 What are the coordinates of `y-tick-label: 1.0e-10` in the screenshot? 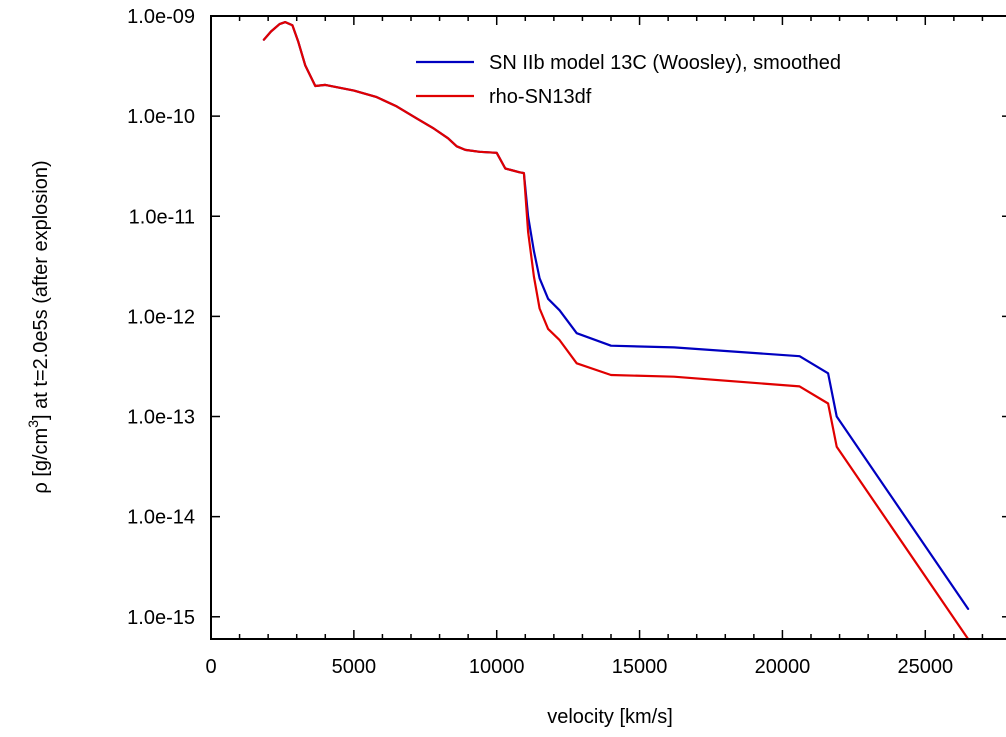 It's located at (161, 117).